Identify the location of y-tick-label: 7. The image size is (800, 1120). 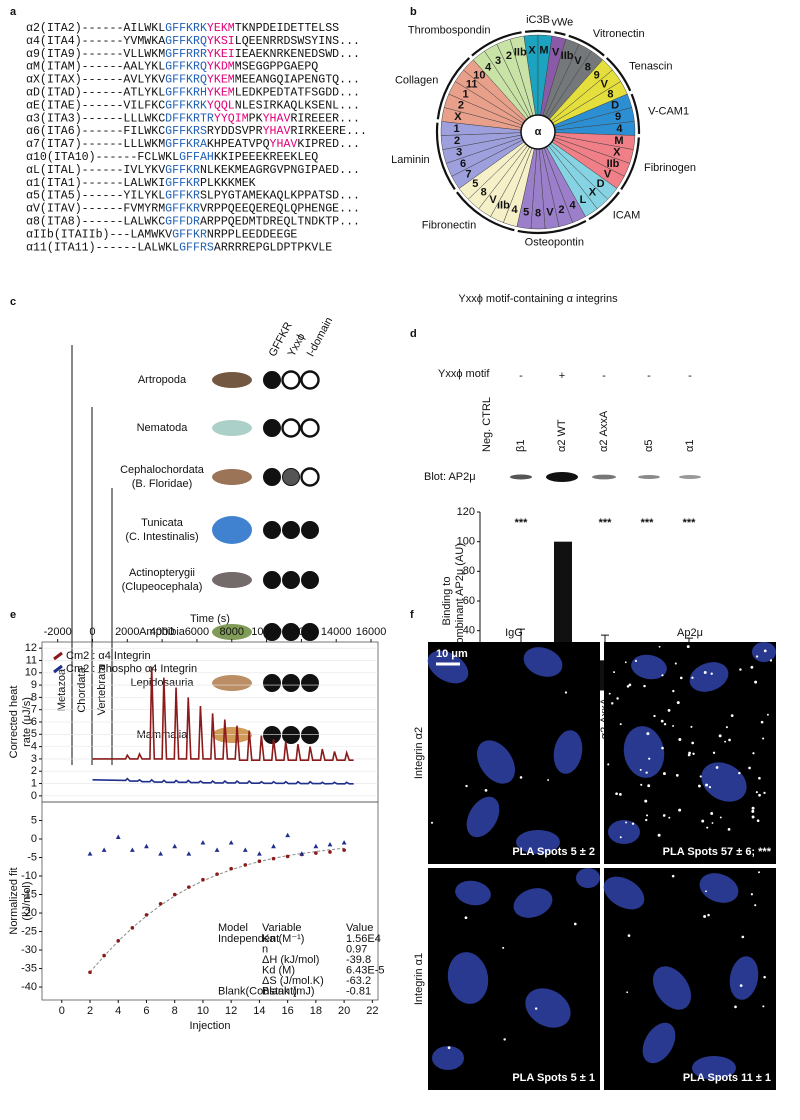
(34, 710).